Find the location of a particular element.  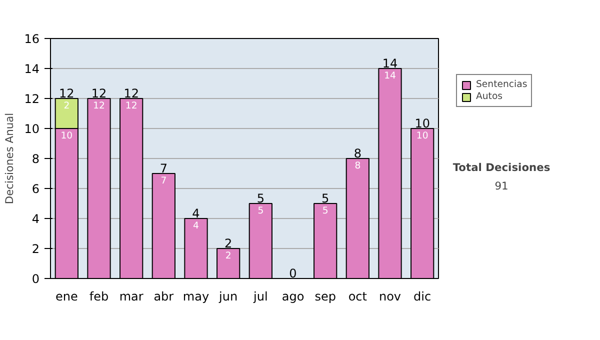

data-label: 14 is located at coordinates (390, 76).